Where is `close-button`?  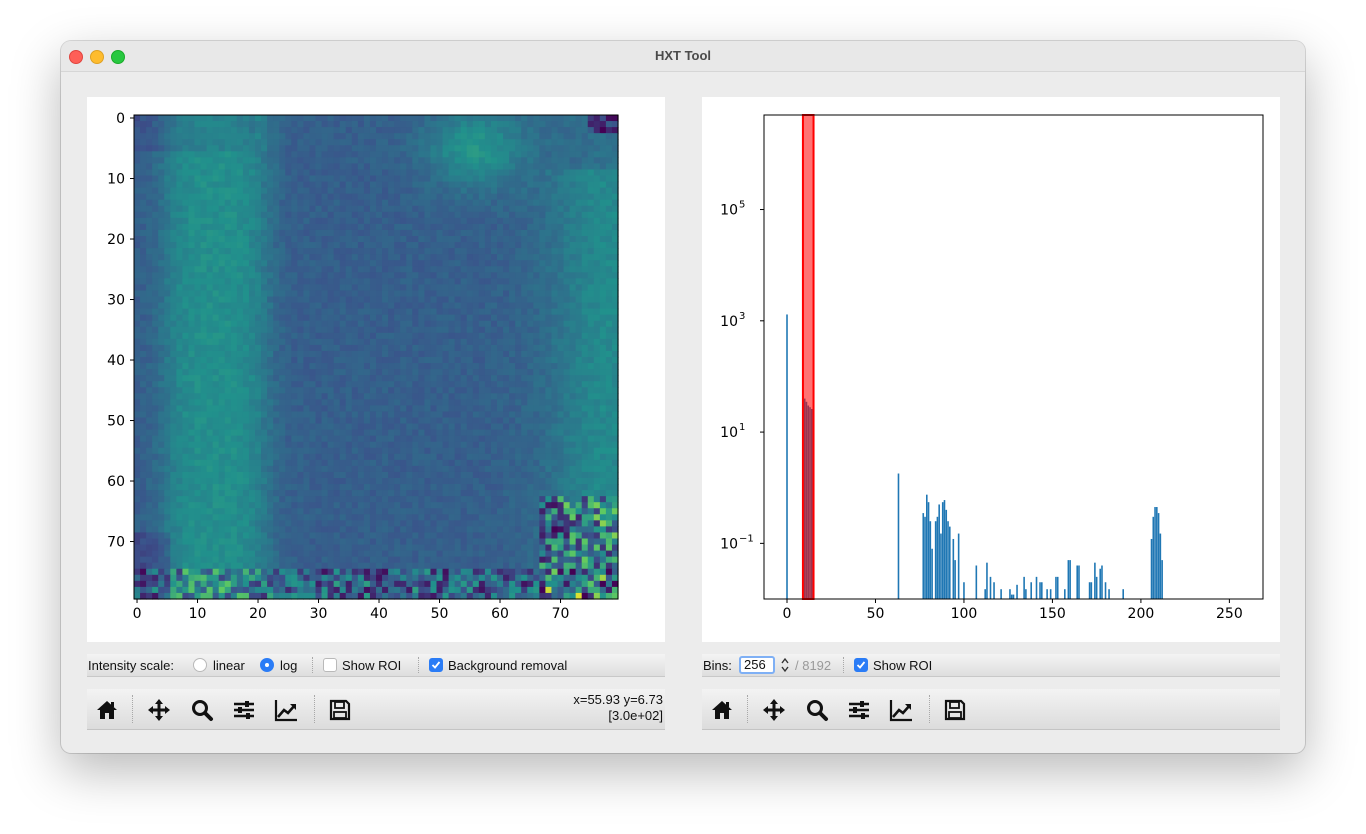
close-button is located at coordinates (76, 57).